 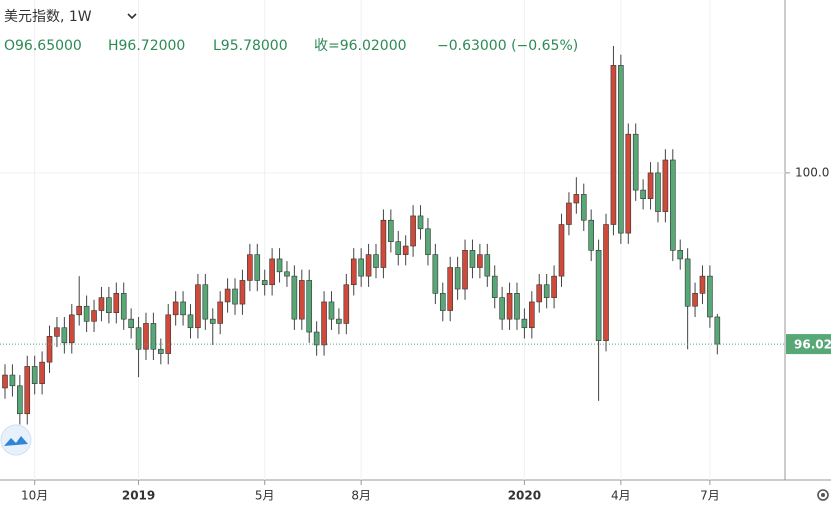 I want to click on last-price-box, so click(x=808, y=344).